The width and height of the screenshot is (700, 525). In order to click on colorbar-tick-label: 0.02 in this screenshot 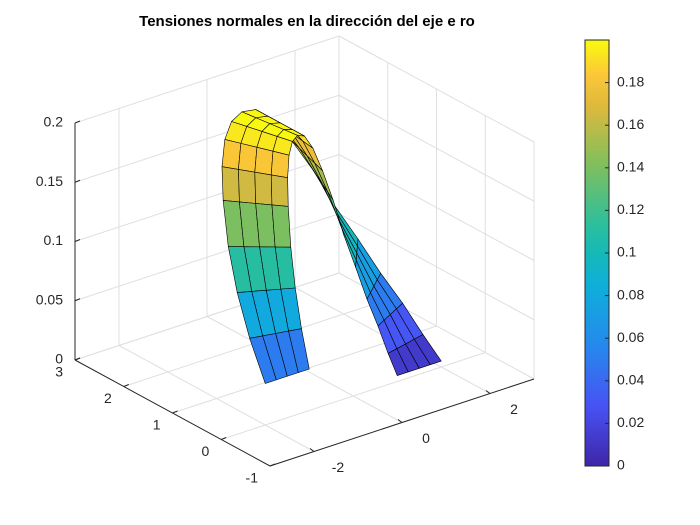, I will do `click(630, 422)`.